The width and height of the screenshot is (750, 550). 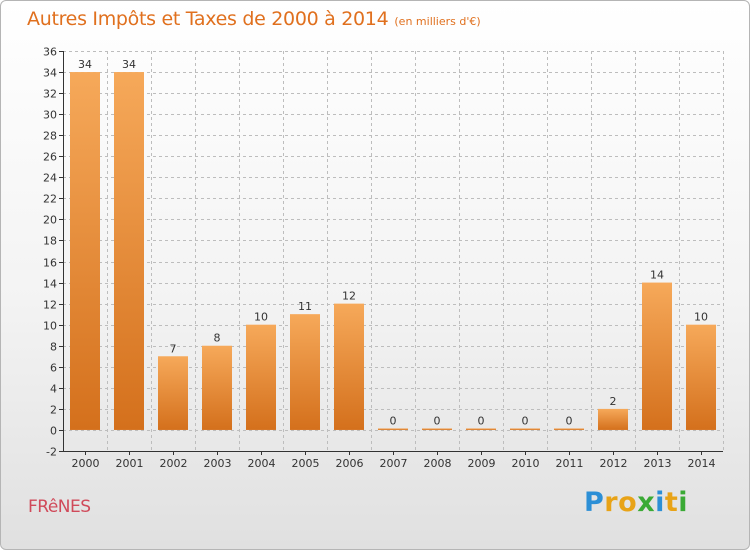 I want to click on x-tick-label-2010: 2010, so click(x=526, y=463).